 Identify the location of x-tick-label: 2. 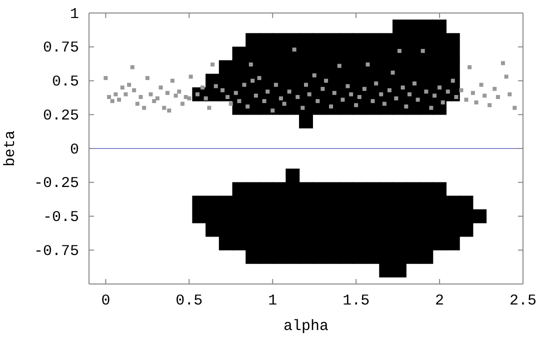
(439, 301).